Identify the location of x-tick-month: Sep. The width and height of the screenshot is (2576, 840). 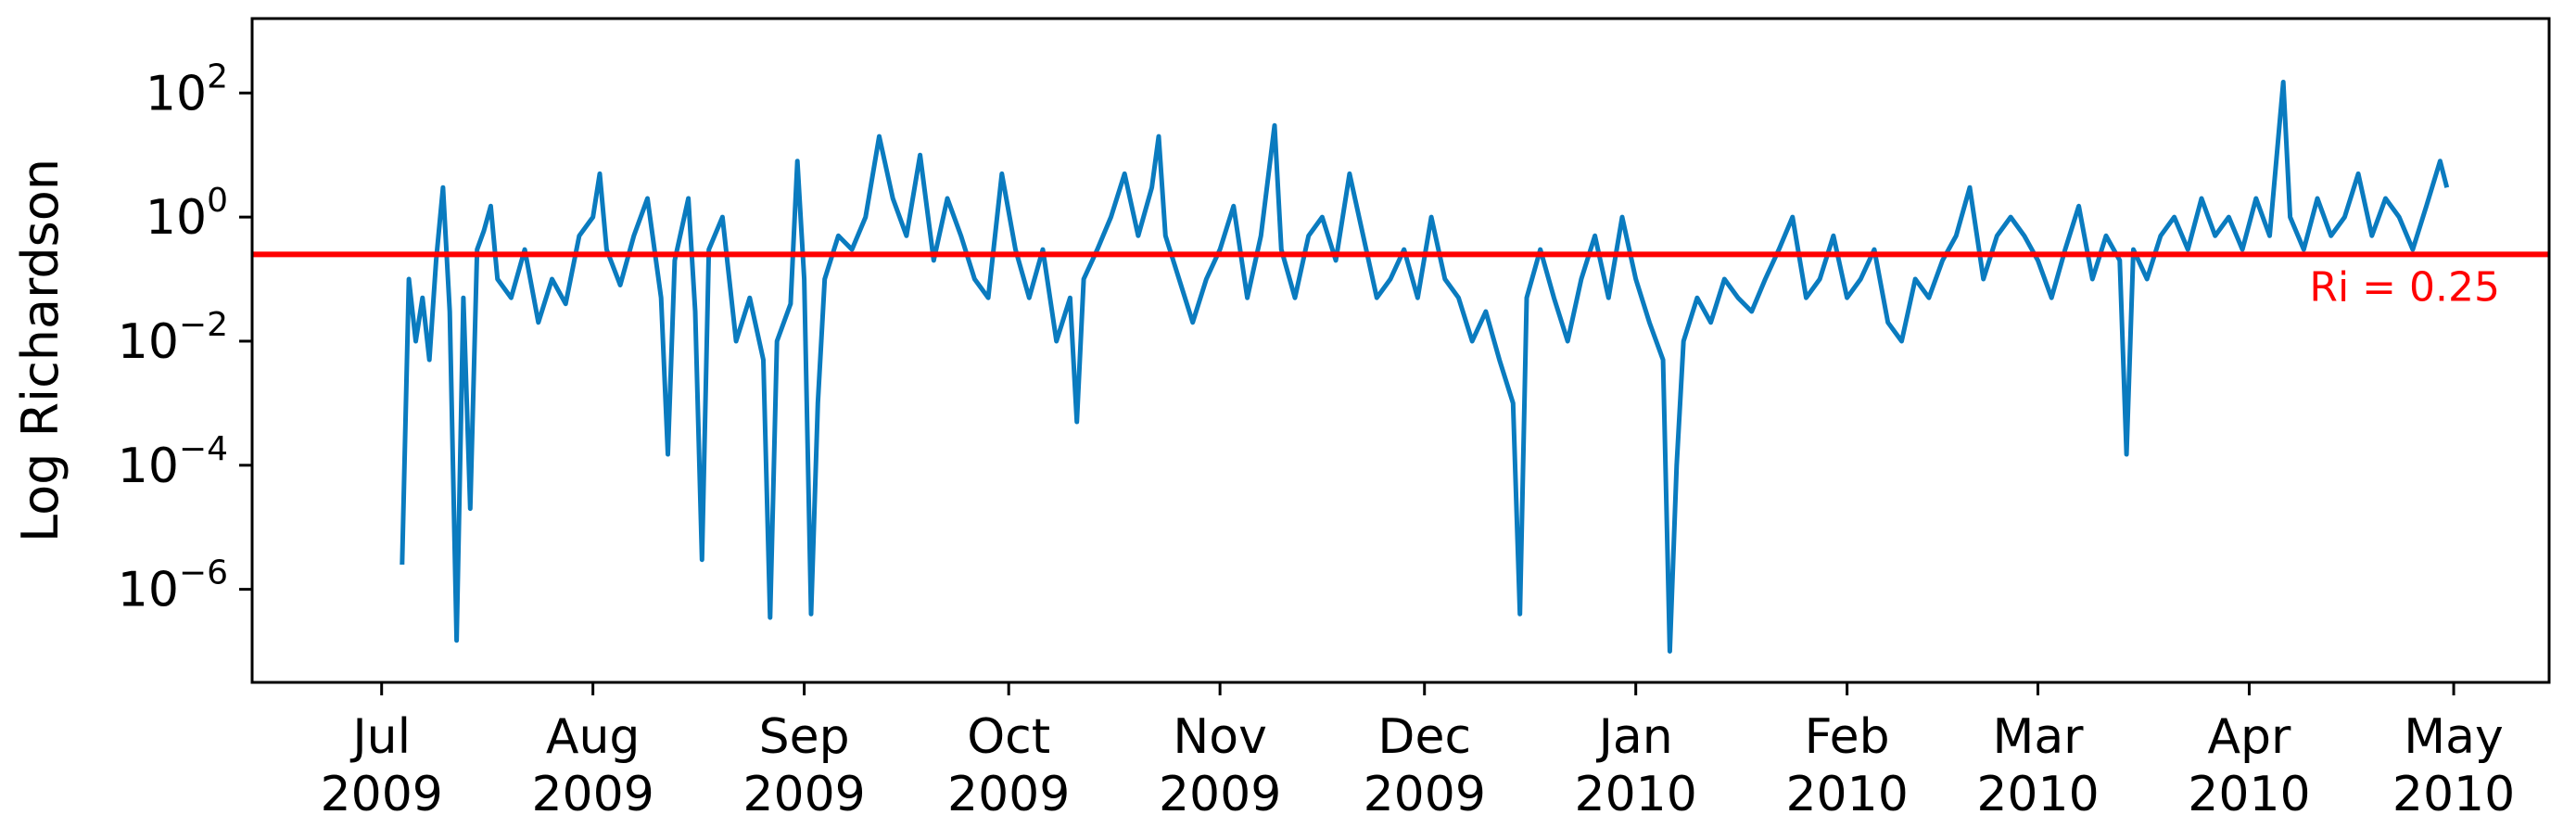
(804, 737).